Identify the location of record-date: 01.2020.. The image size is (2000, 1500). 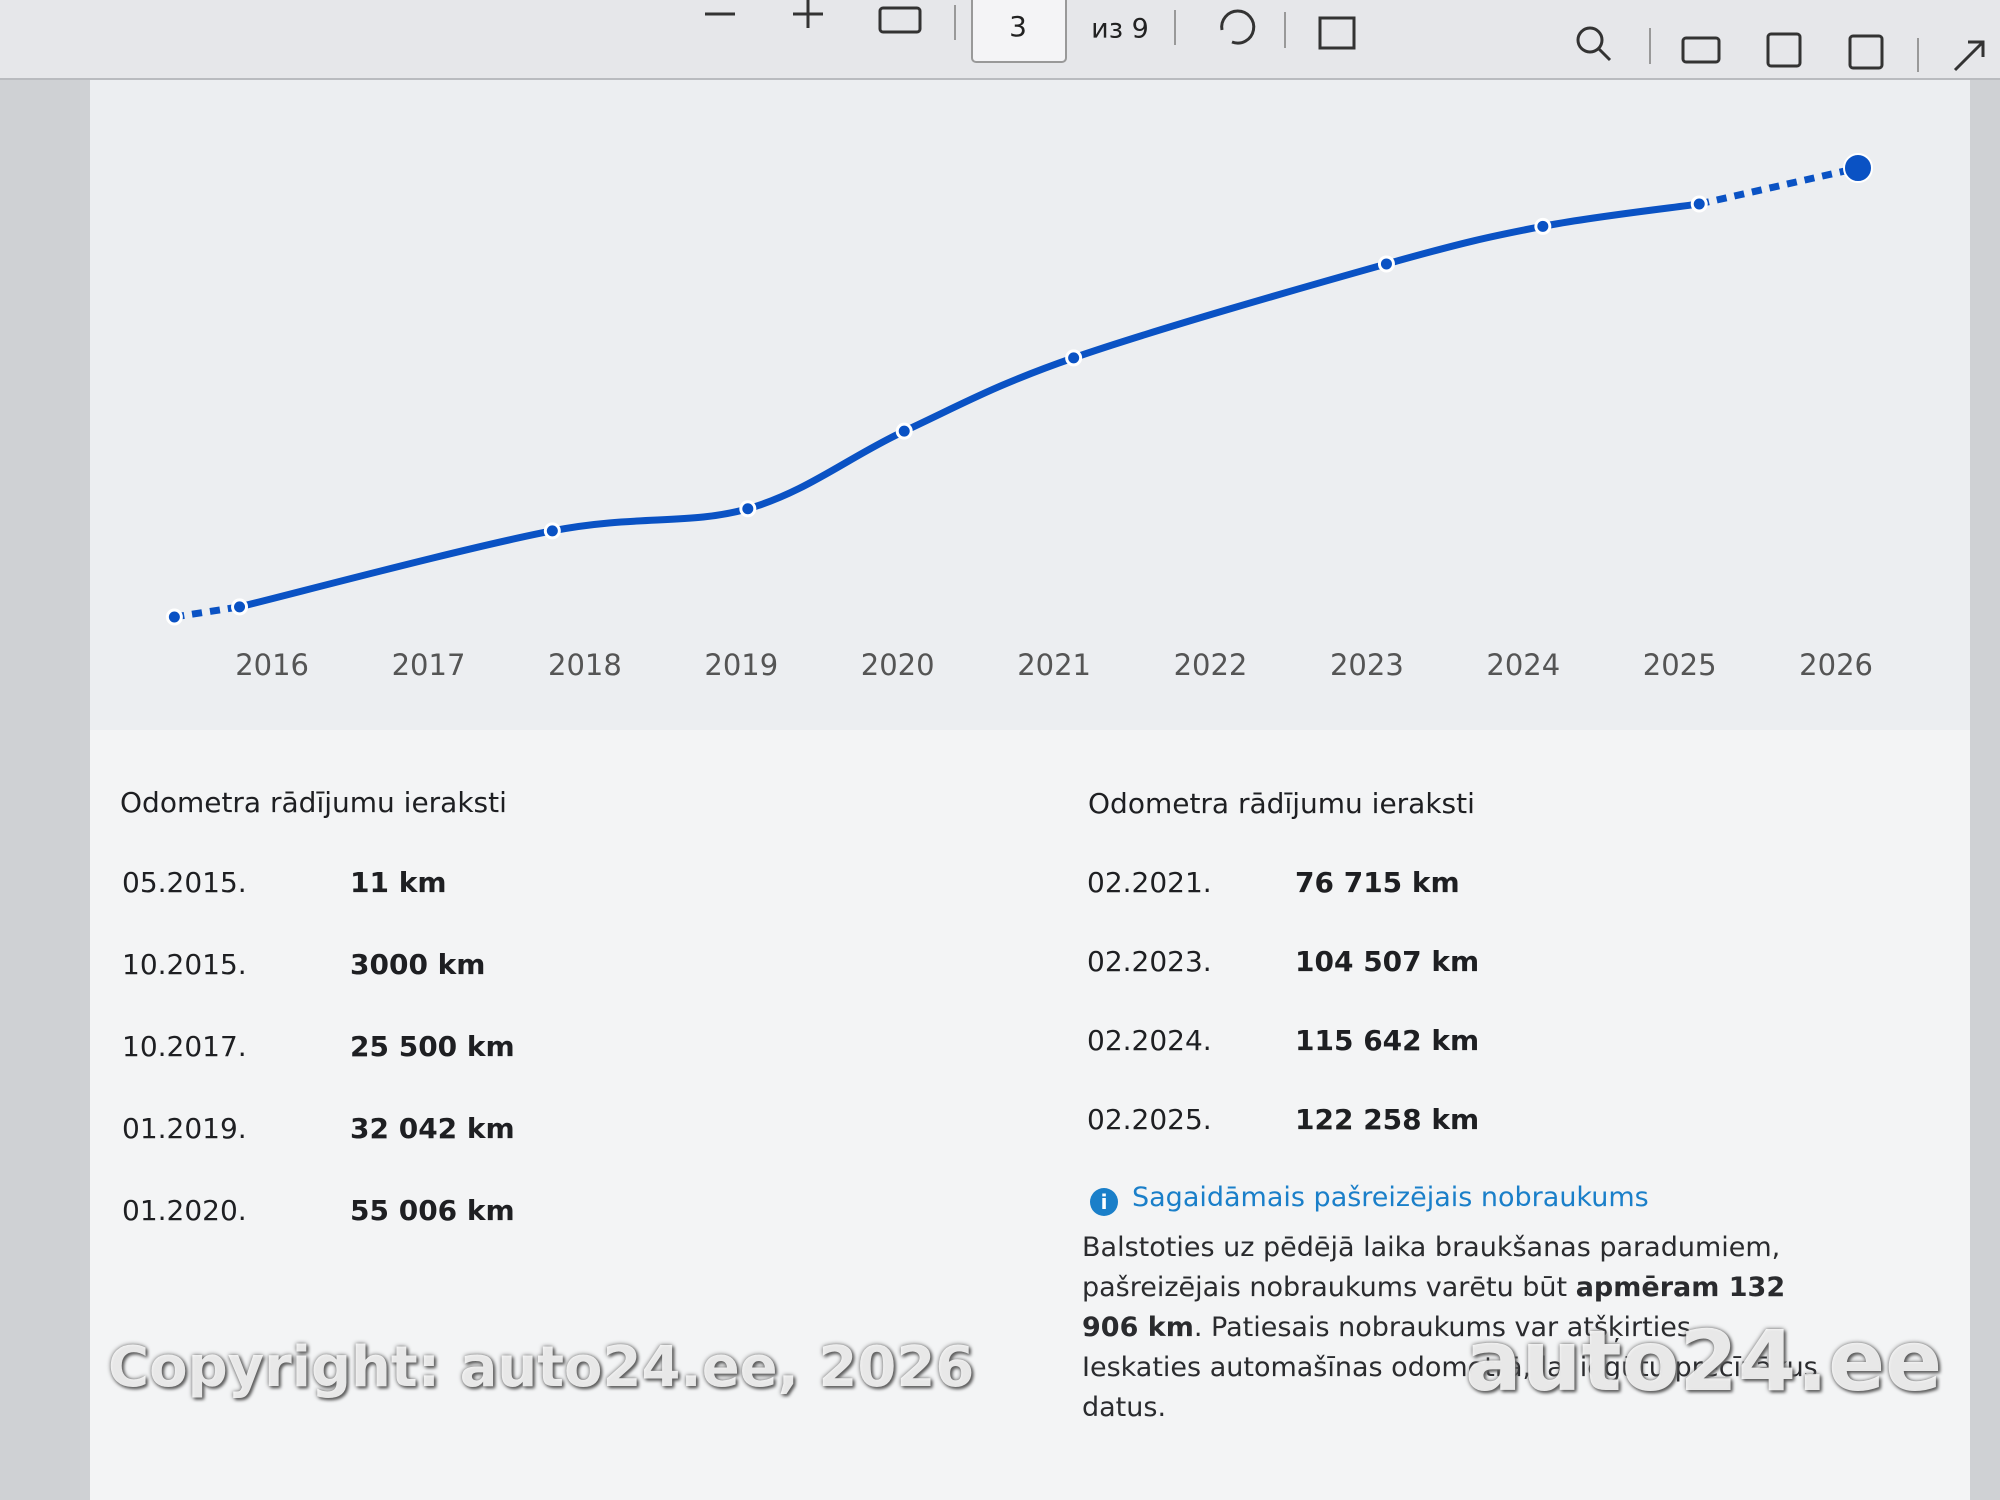
(184, 1210).